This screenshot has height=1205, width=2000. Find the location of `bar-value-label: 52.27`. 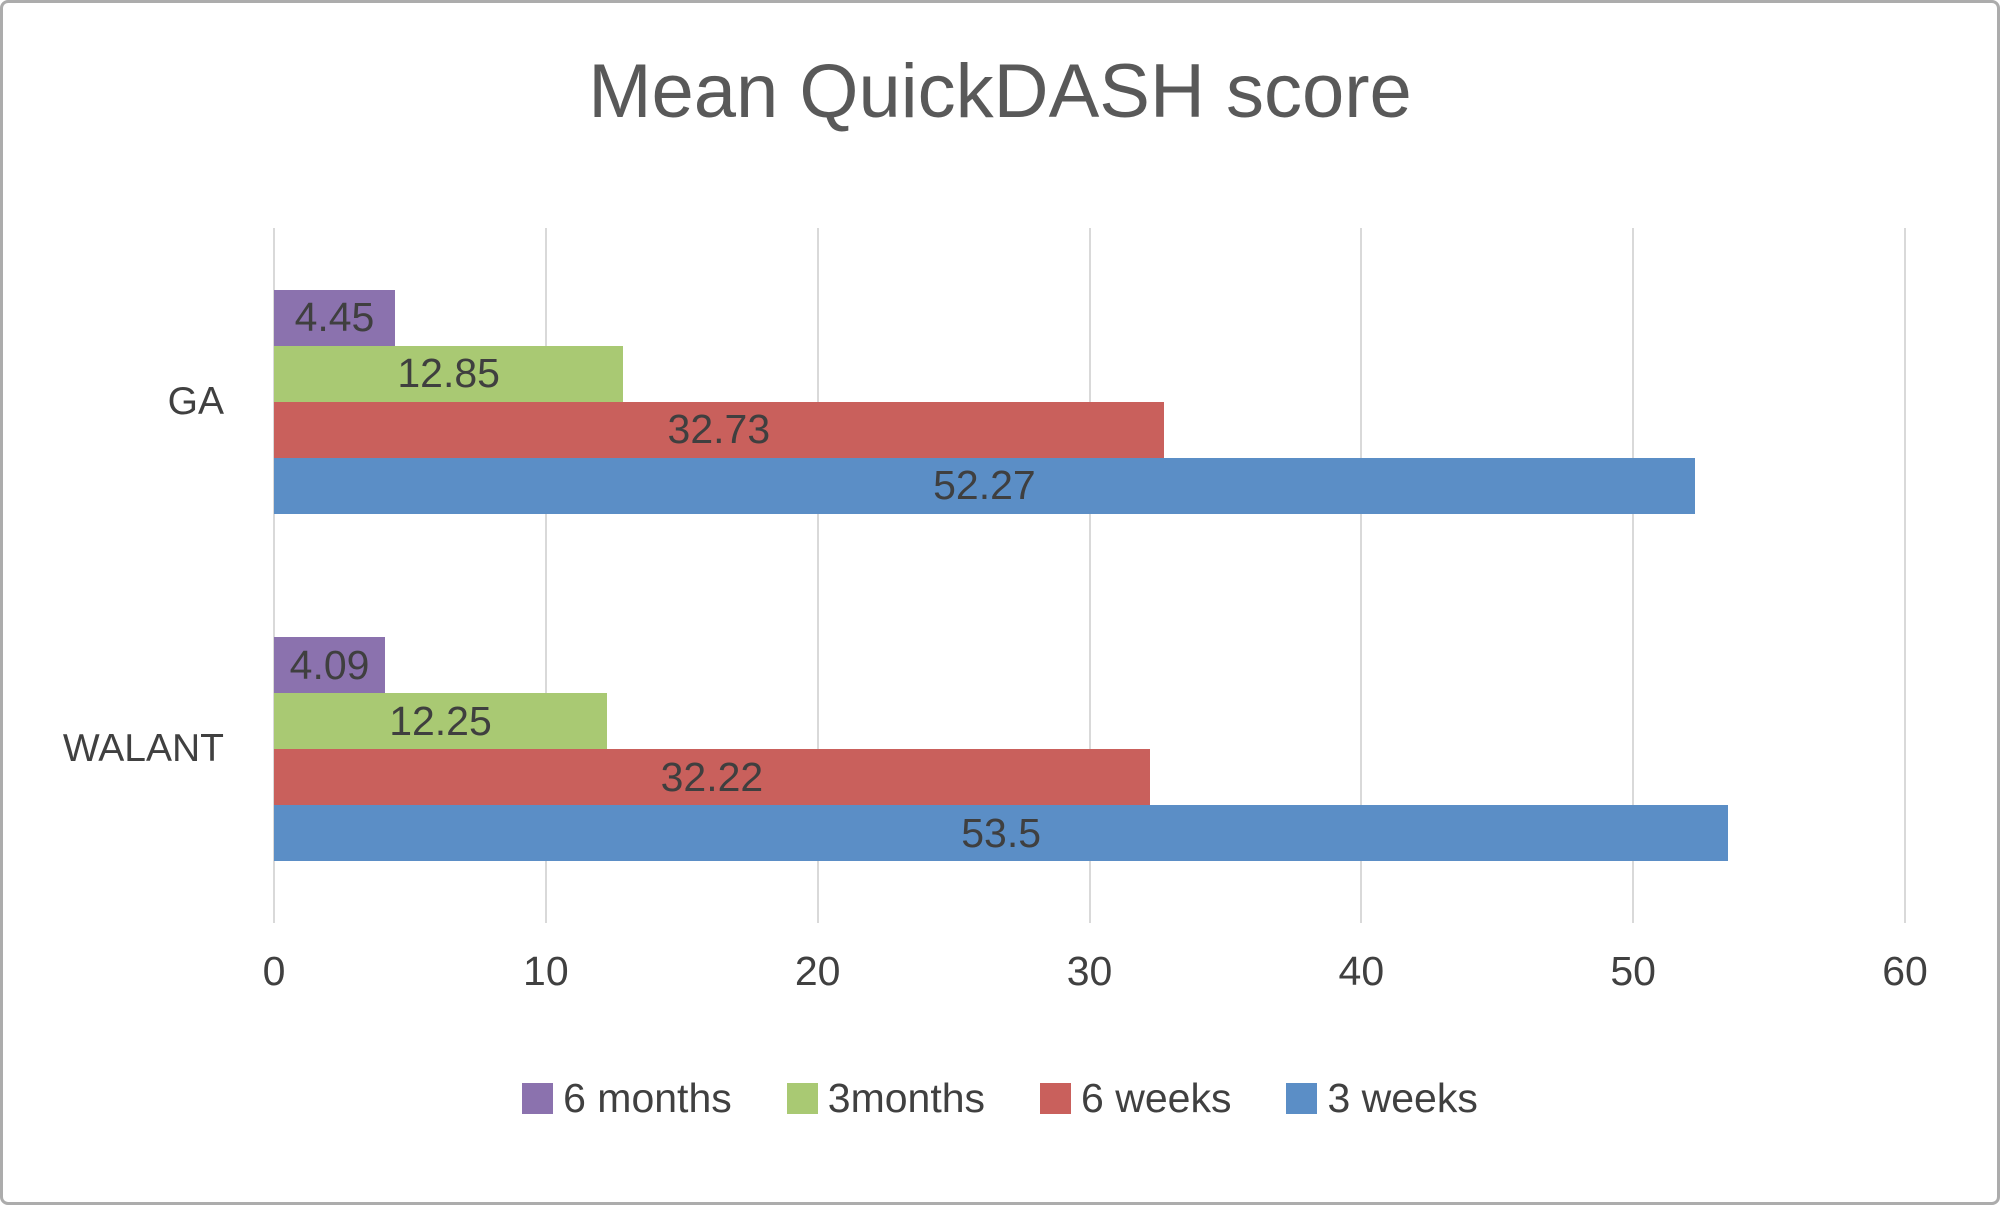

bar-value-label: 52.27 is located at coordinates (984, 485).